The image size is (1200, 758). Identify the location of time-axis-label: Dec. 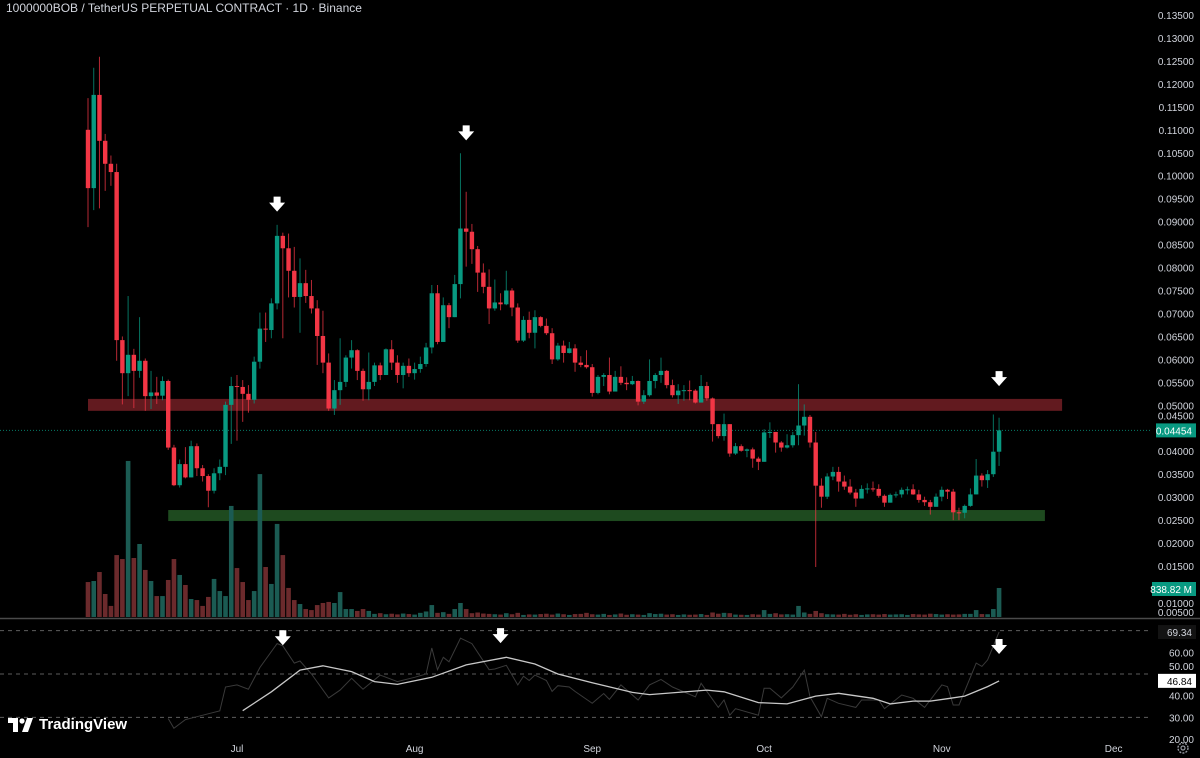
(1114, 749).